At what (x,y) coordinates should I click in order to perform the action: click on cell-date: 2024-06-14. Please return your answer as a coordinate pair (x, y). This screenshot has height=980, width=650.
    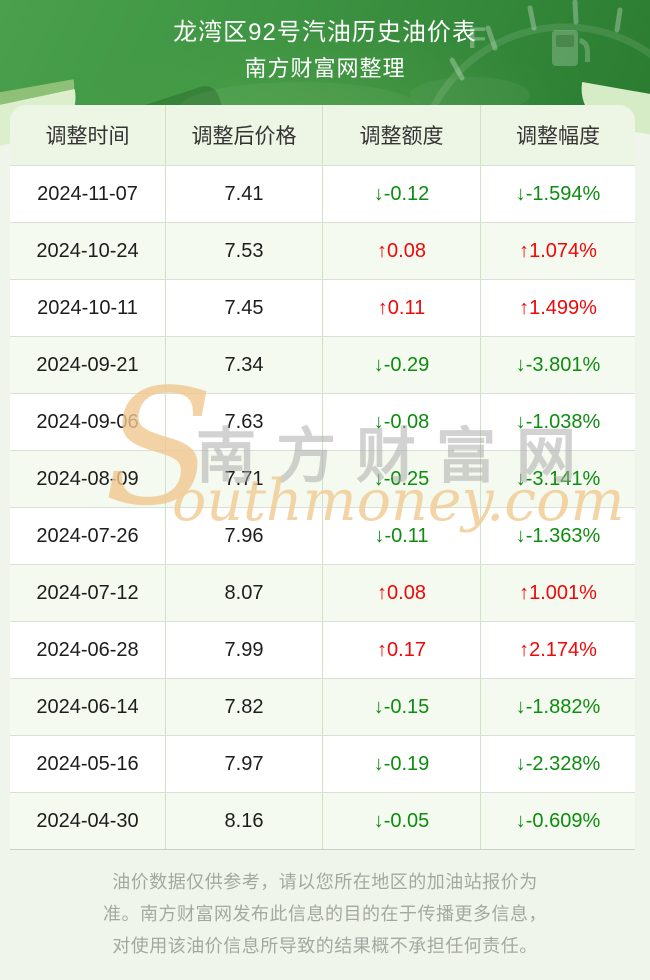
    Looking at the image, I should click on (88, 707).